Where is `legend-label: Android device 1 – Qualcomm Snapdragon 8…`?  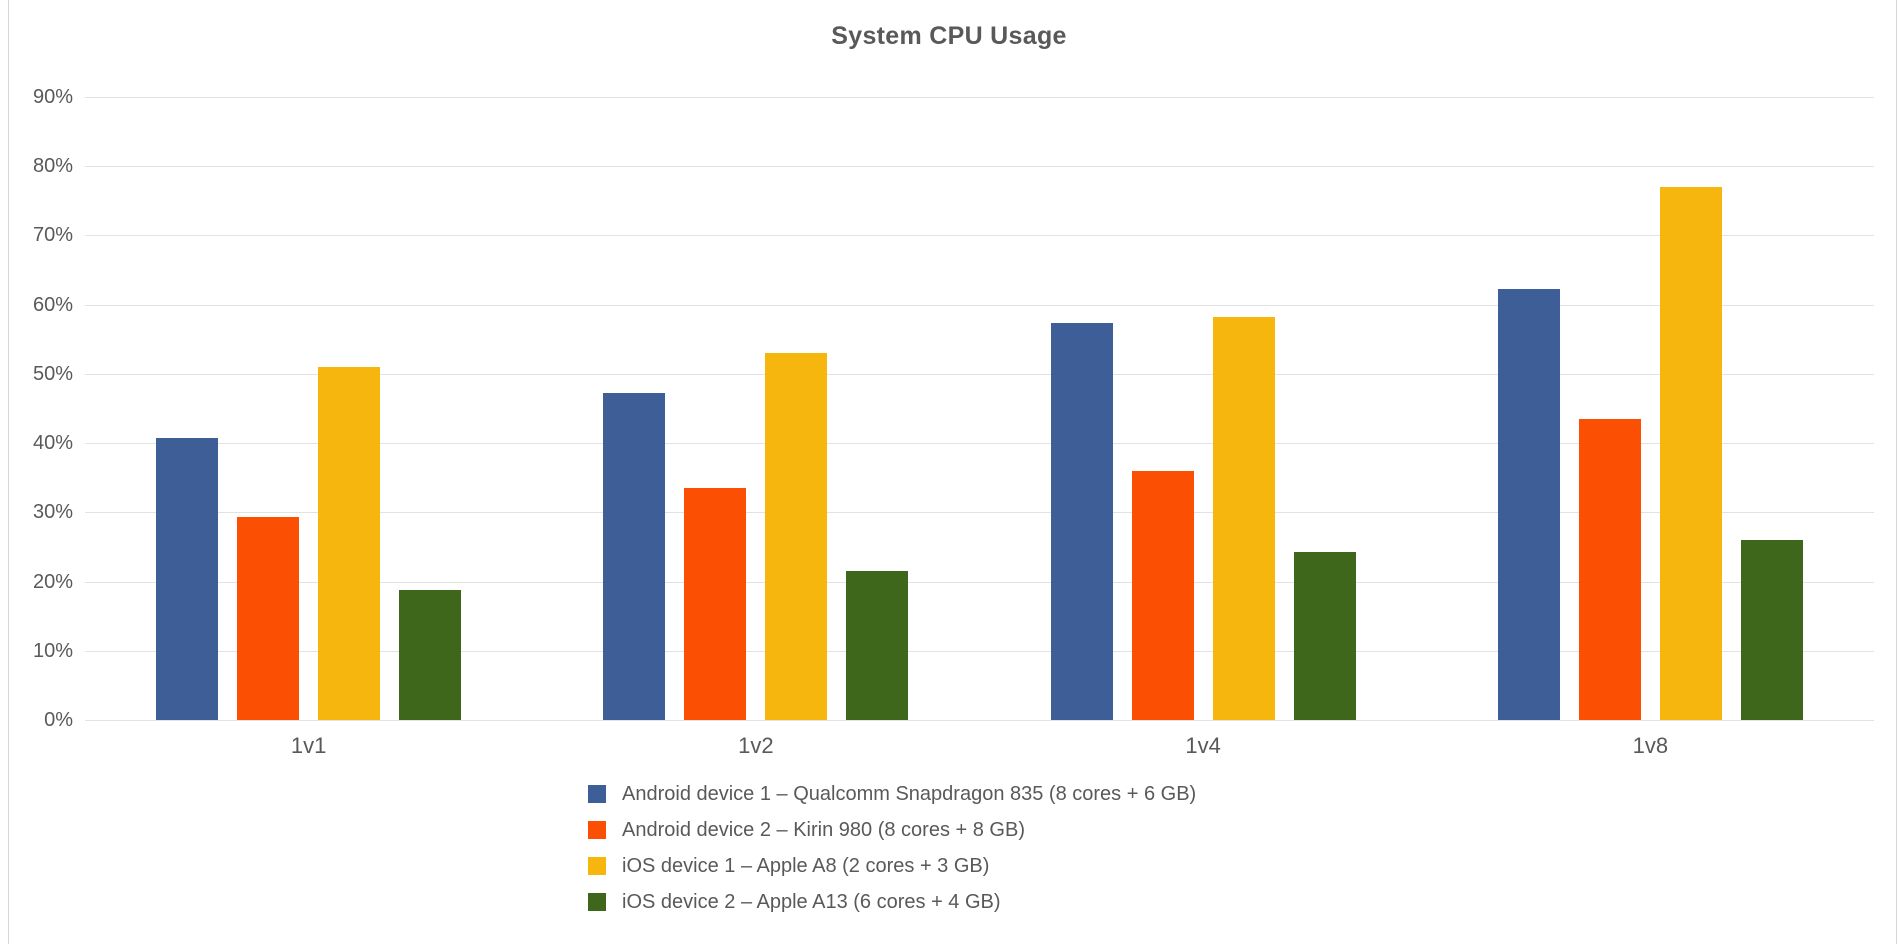 legend-label: Android device 1 – Qualcomm Snapdragon 8… is located at coordinates (909, 794).